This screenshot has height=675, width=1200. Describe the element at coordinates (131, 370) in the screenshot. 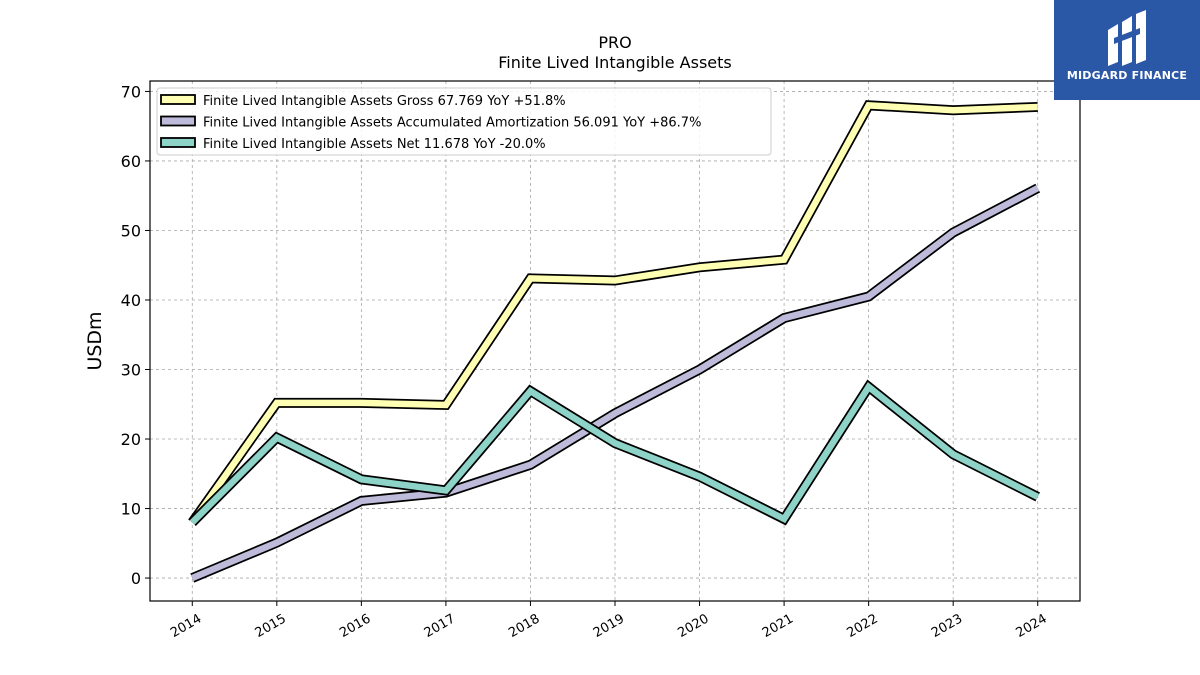

I see `y-tick-label: 30` at that location.